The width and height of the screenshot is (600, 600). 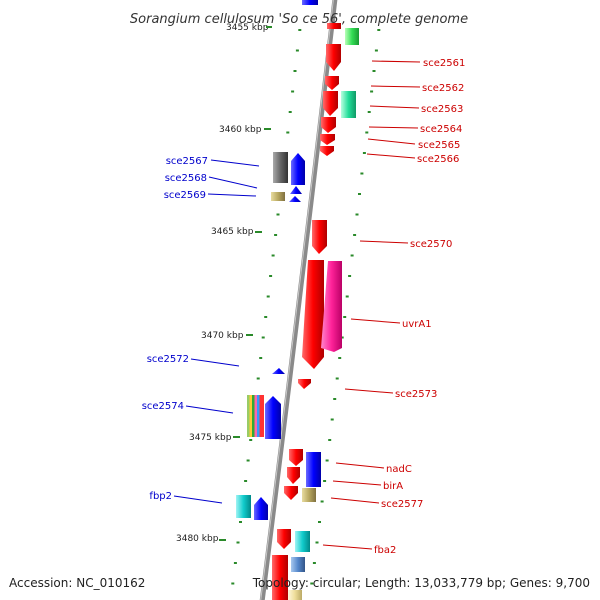 I want to click on gene-arrow-sce2572, so click(x=278, y=371).